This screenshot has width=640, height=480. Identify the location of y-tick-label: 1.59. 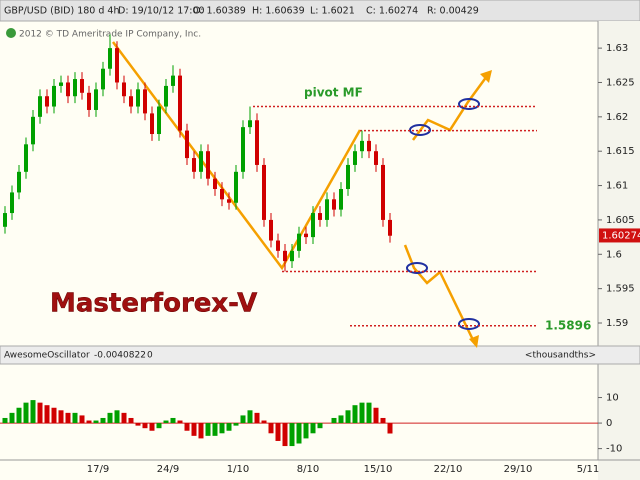
(617, 323).